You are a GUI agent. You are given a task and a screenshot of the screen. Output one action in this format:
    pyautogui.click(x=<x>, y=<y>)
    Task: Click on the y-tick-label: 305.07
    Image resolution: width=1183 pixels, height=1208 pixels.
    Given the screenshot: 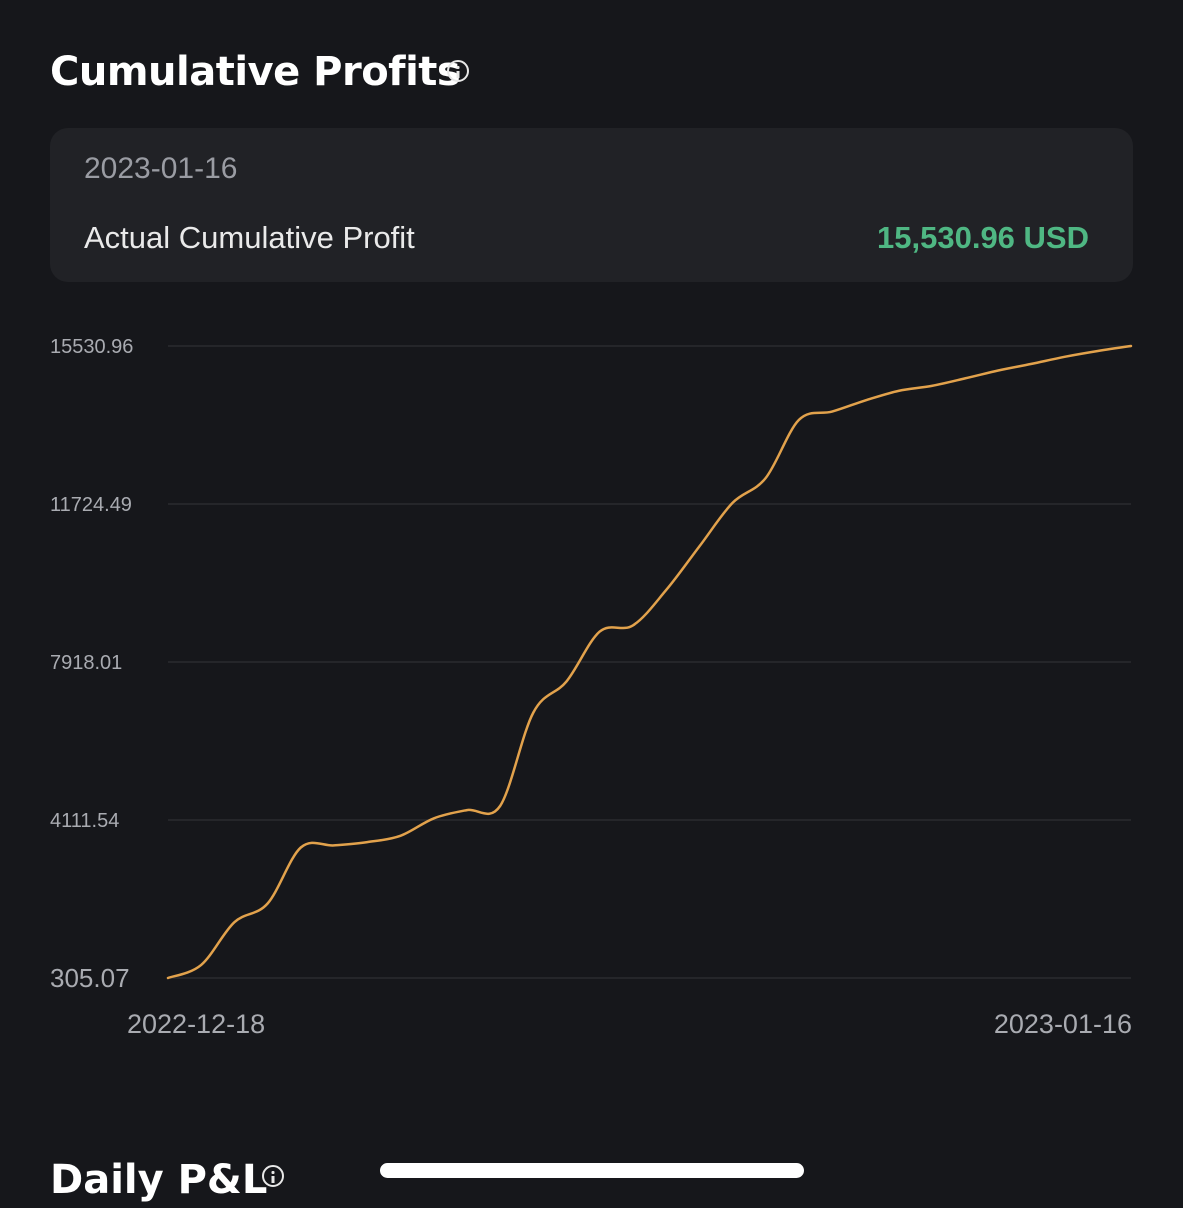 What is the action you would take?
    pyautogui.click(x=90, y=978)
    